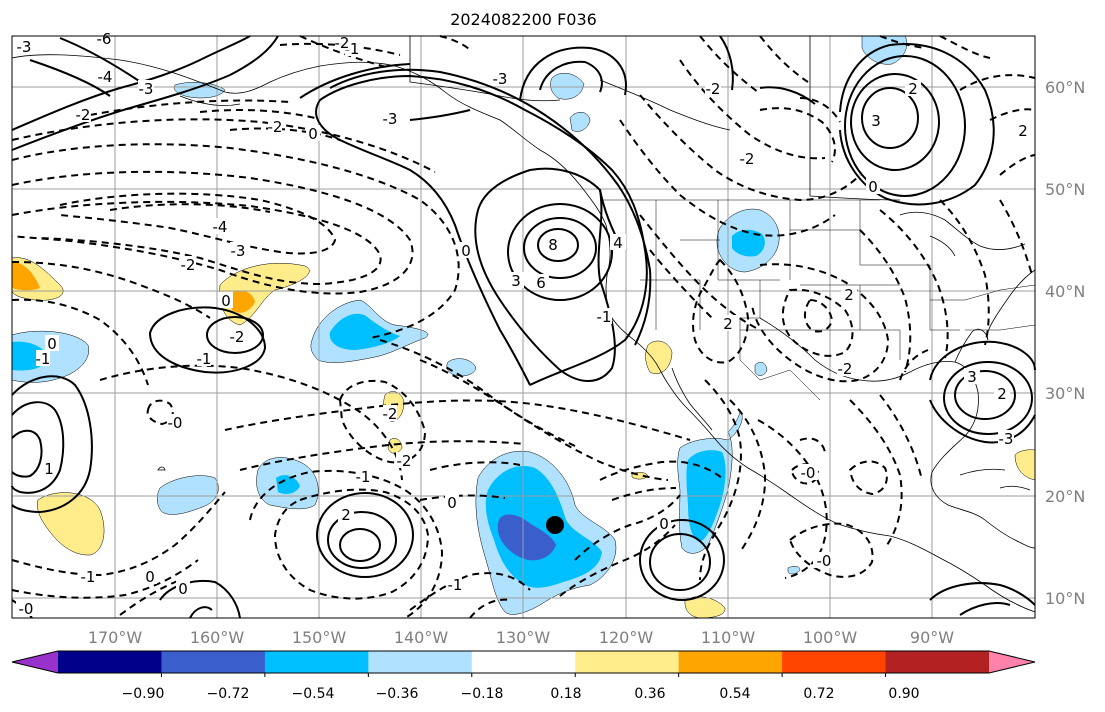  Describe the element at coordinates (1065, 393) in the screenshot. I see `lat-label: 30°N` at that location.